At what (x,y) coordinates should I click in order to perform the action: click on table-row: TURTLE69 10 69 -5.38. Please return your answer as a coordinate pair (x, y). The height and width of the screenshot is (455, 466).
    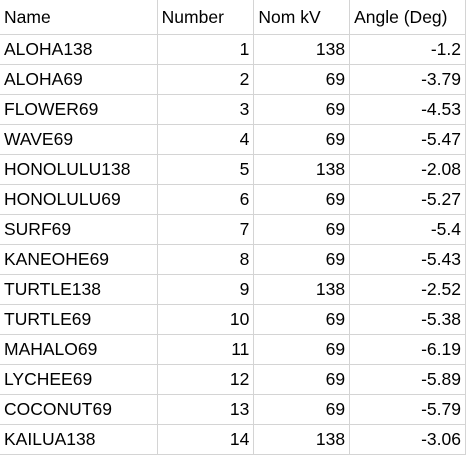
    Looking at the image, I should click on (233, 319).